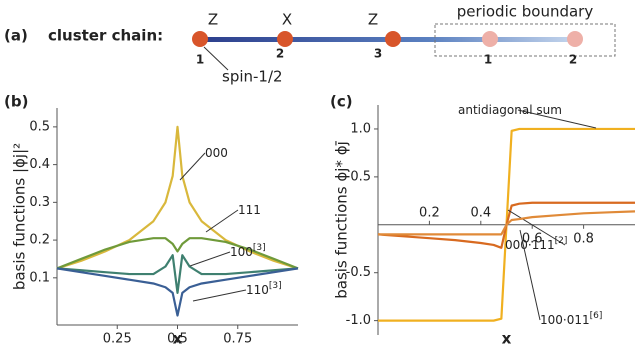  What do you see at coordinates (532, 238) in the screenshot?
I see `x-tick-label: 0.6` at bounding box center [532, 238].